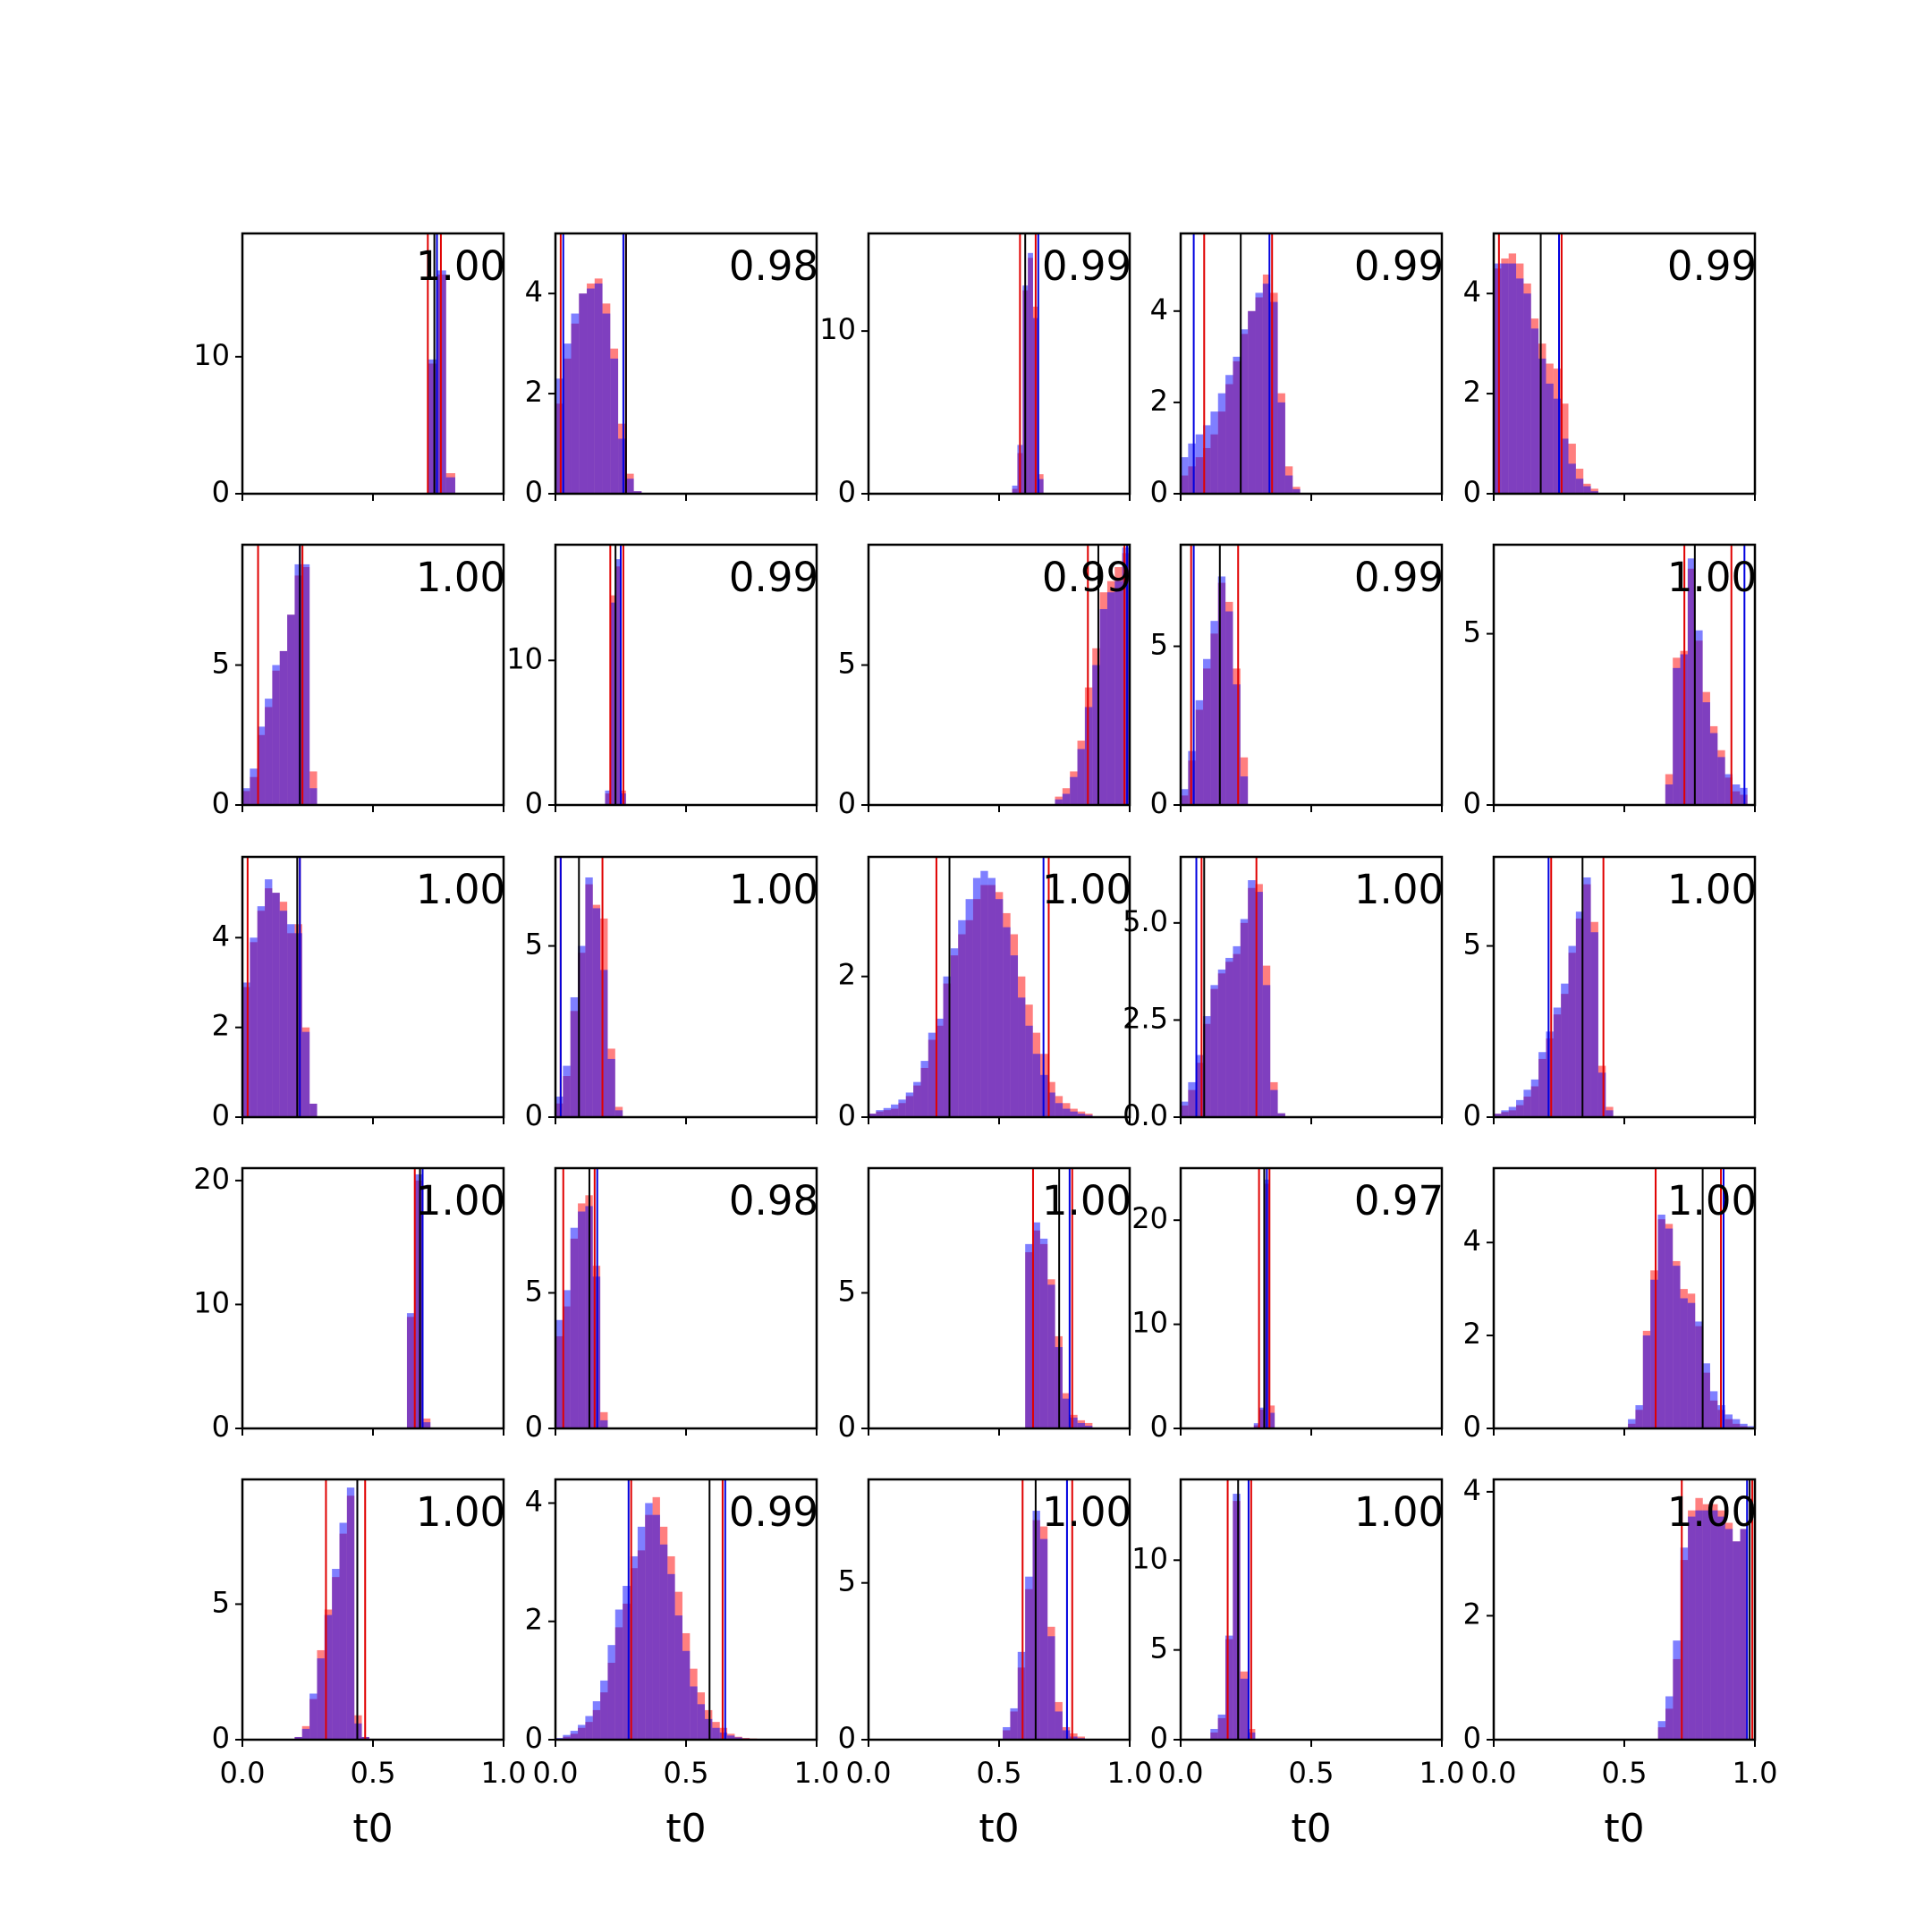 The height and width of the screenshot is (1932, 1932). I want to click on panel-r4-c2: 0 5 0.0 0.5 1.0 t0 1.00, so click(995, 1665).